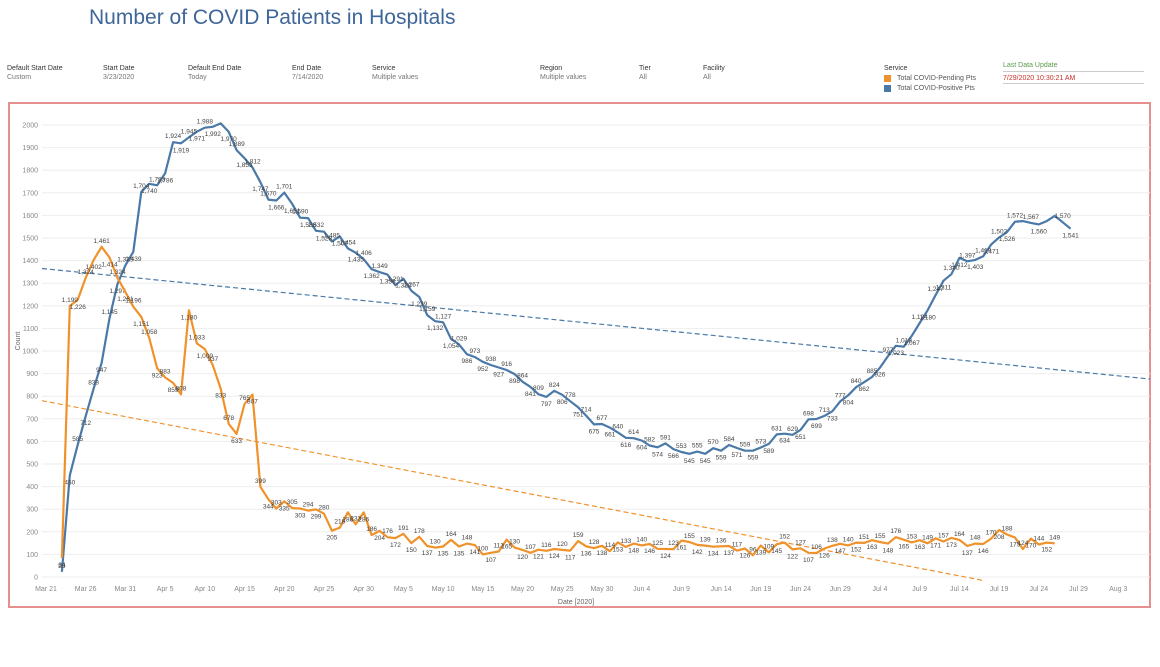 This screenshot has height=667, width=1160. I want to click on data-label: 137, so click(427, 553).